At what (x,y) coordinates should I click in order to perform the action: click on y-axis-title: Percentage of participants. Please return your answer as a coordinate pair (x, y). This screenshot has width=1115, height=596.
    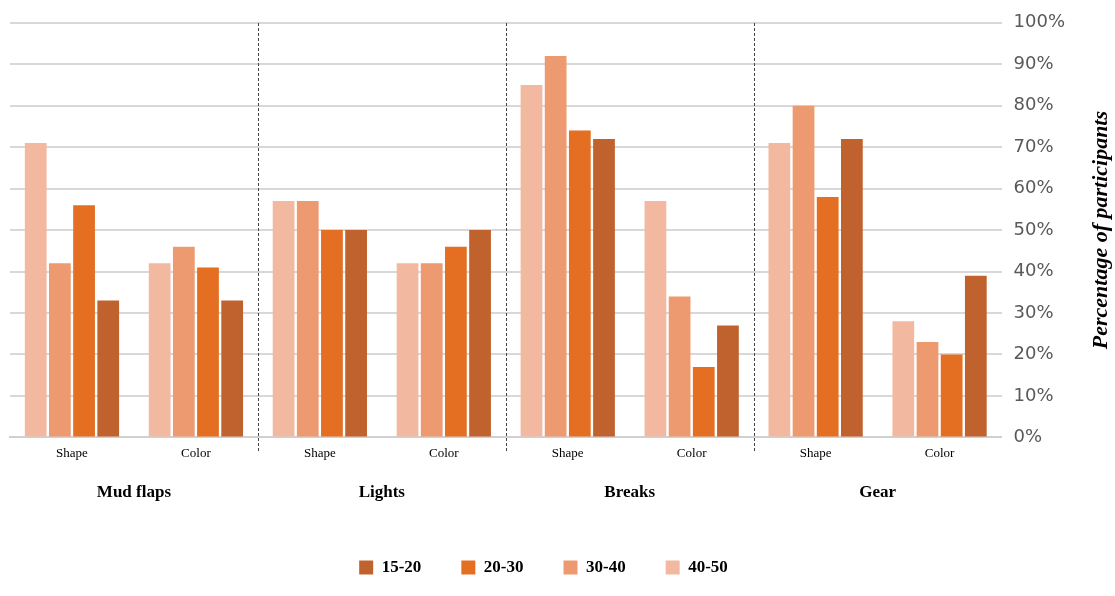
    Looking at the image, I should click on (1099, 230).